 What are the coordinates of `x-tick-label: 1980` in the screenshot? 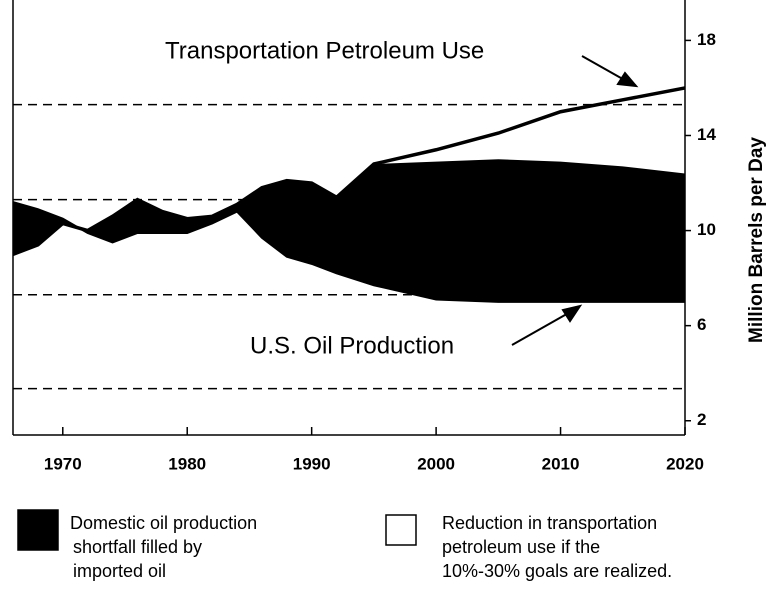 It's located at (187, 463).